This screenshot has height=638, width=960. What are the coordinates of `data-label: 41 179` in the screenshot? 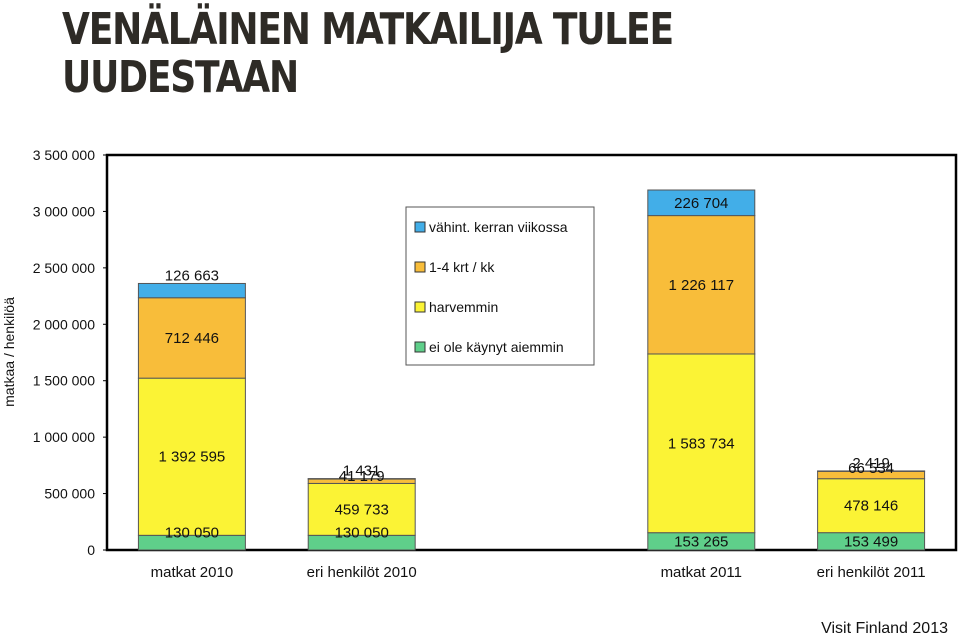 It's located at (362, 476).